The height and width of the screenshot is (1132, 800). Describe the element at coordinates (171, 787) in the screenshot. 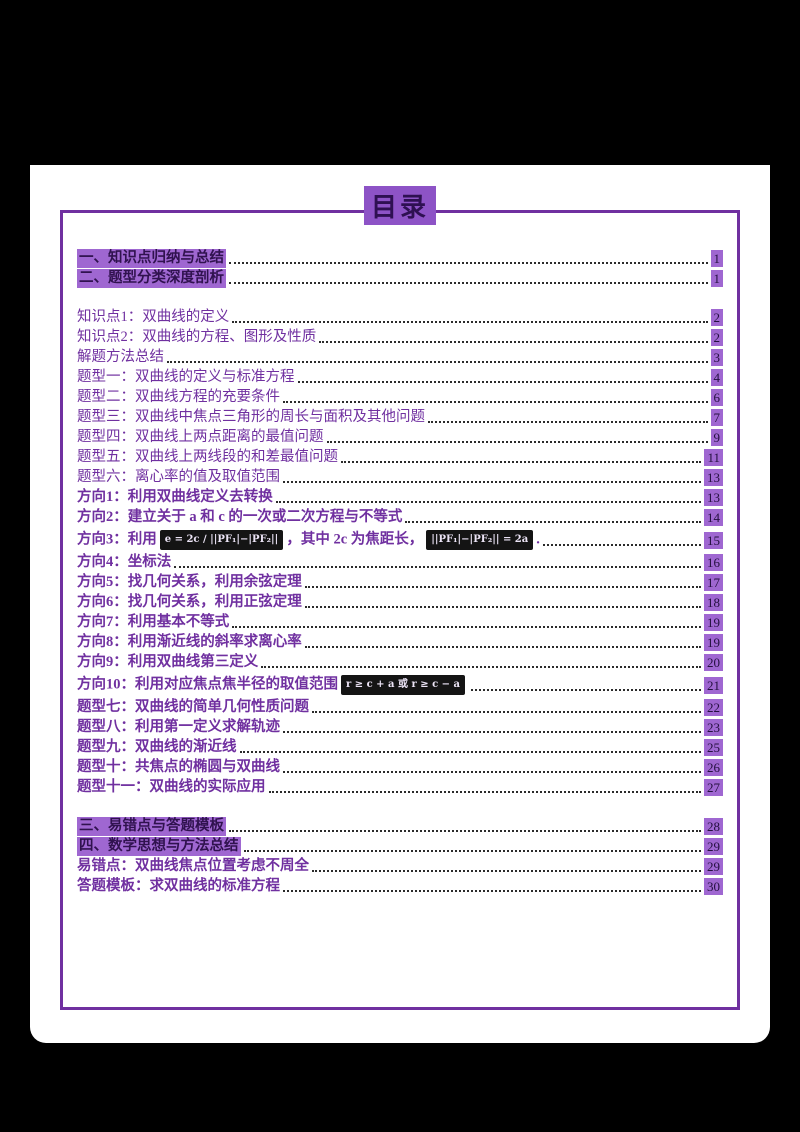

I see `toc-entry-label: 题型十一：双曲线的实际应用` at that location.